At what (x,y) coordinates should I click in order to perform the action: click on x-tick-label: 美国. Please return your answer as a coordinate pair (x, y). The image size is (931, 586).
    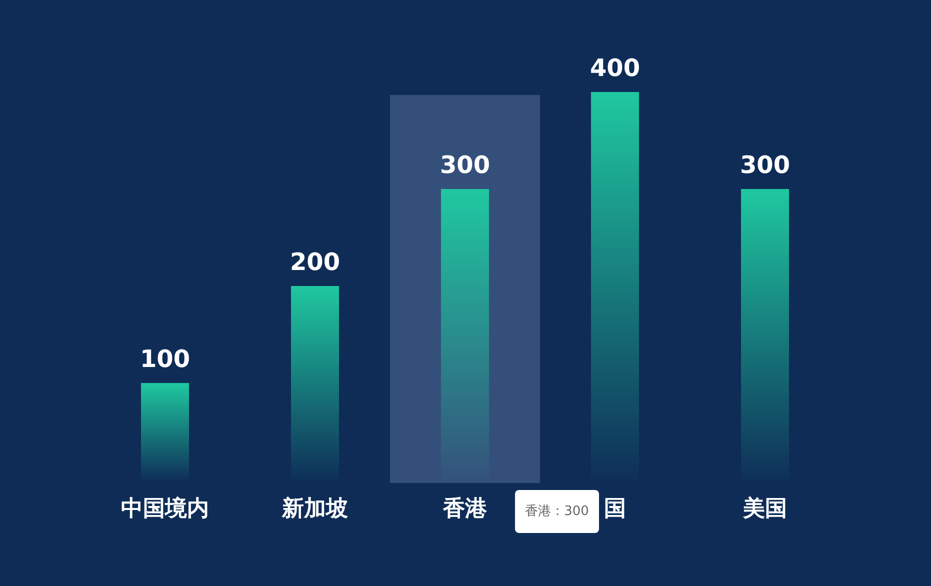
    Looking at the image, I should click on (764, 509).